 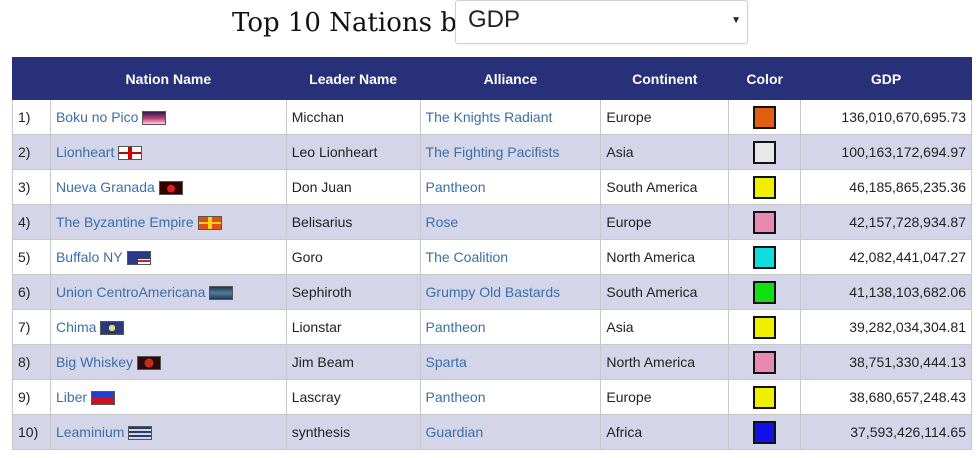 I want to click on nation-link: Liber, so click(x=71, y=396).